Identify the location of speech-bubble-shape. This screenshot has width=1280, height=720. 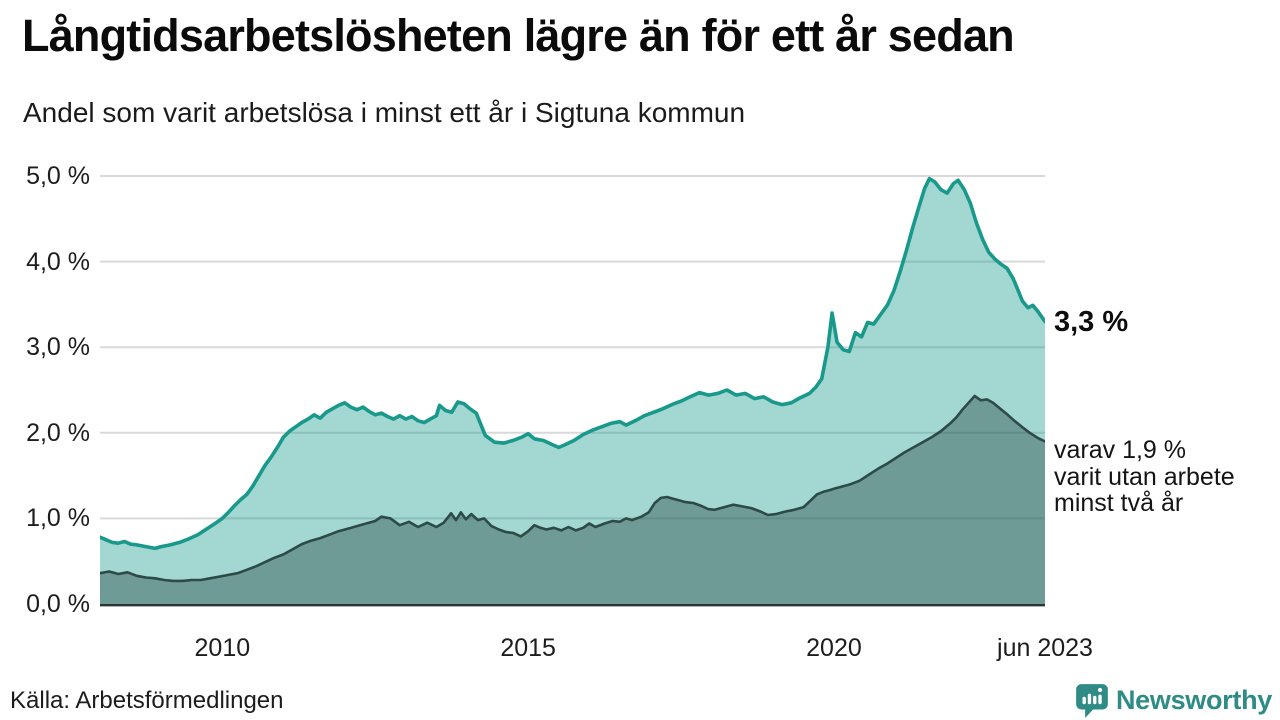
(1092, 700).